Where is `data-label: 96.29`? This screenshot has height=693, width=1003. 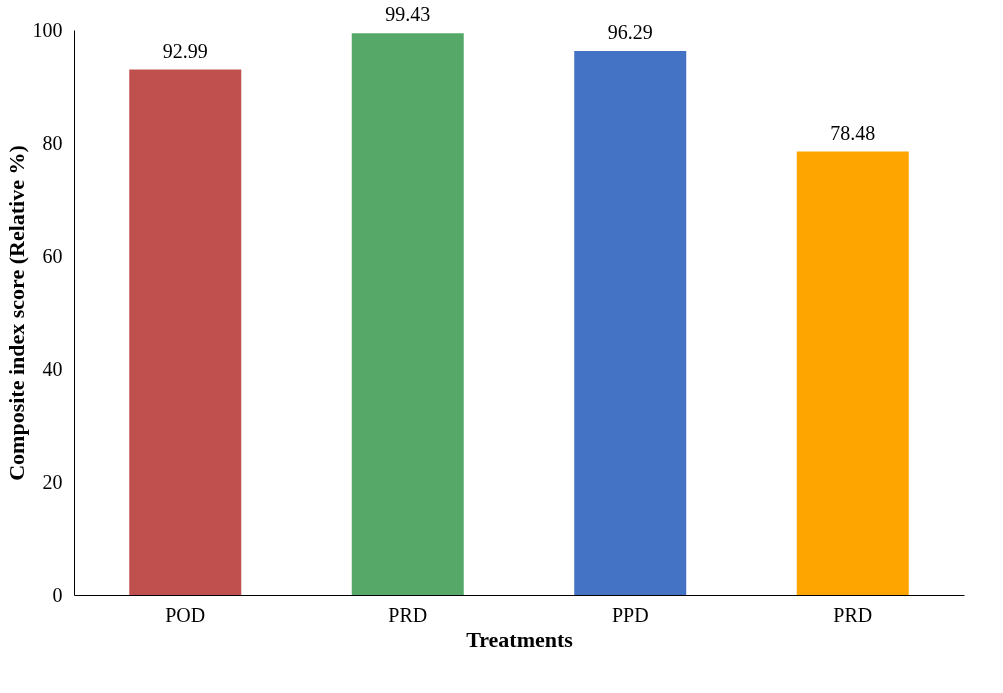 data-label: 96.29 is located at coordinates (630, 31).